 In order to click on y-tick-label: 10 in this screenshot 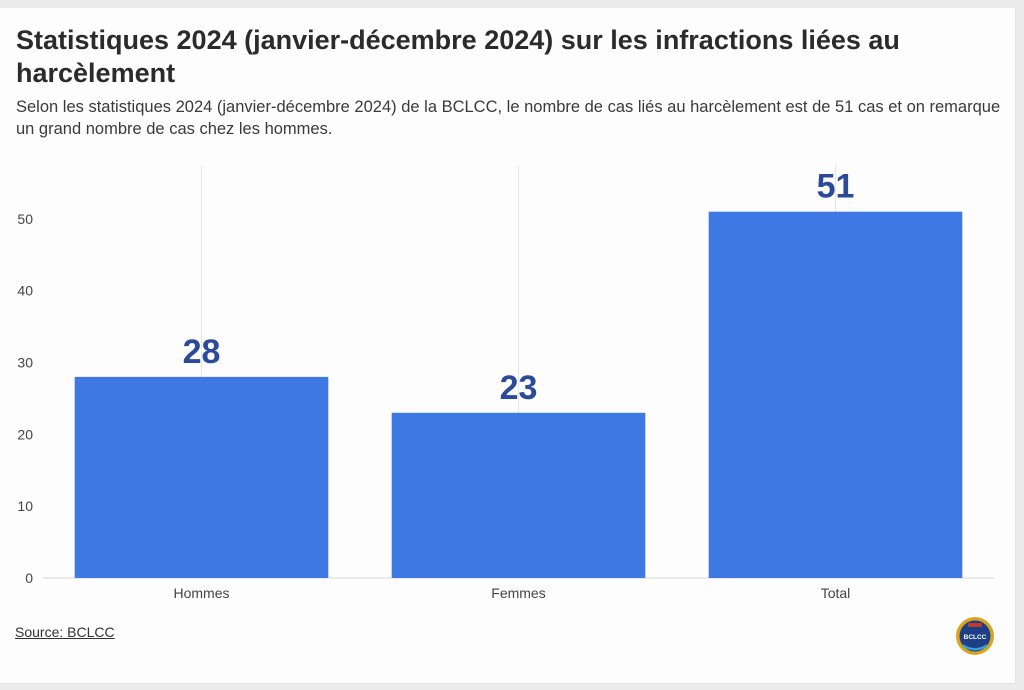, I will do `click(25, 506)`.